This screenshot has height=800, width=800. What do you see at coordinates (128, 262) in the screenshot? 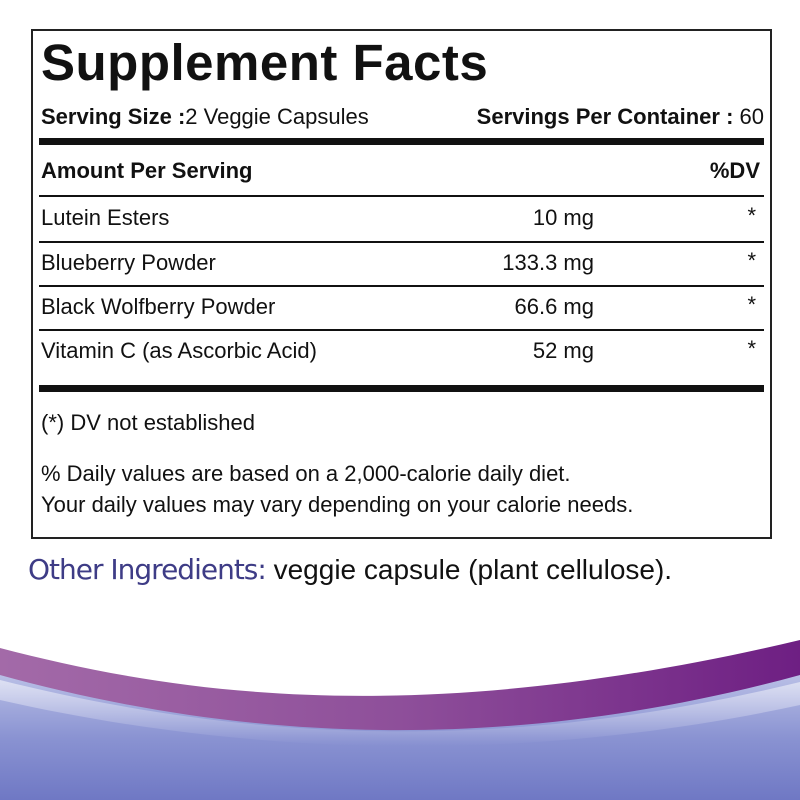
I see `ingredient-name: Blueberry Powder` at bounding box center [128, 262].